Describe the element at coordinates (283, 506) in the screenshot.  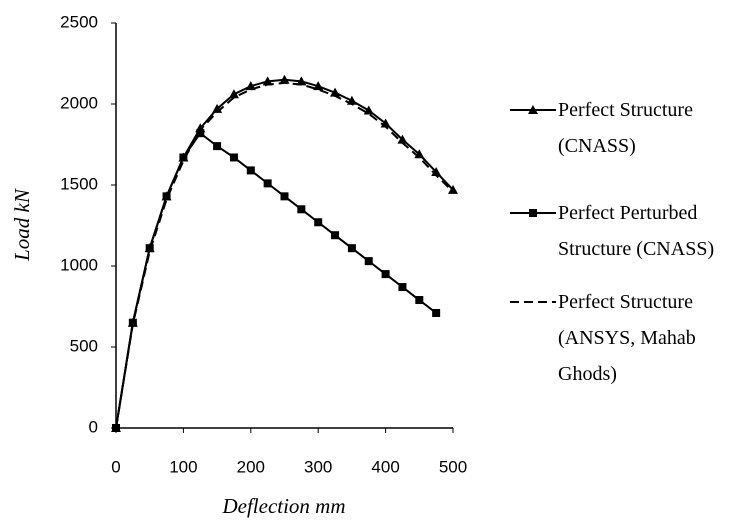
I see `x-axis-title: Deflection mm` at that location.